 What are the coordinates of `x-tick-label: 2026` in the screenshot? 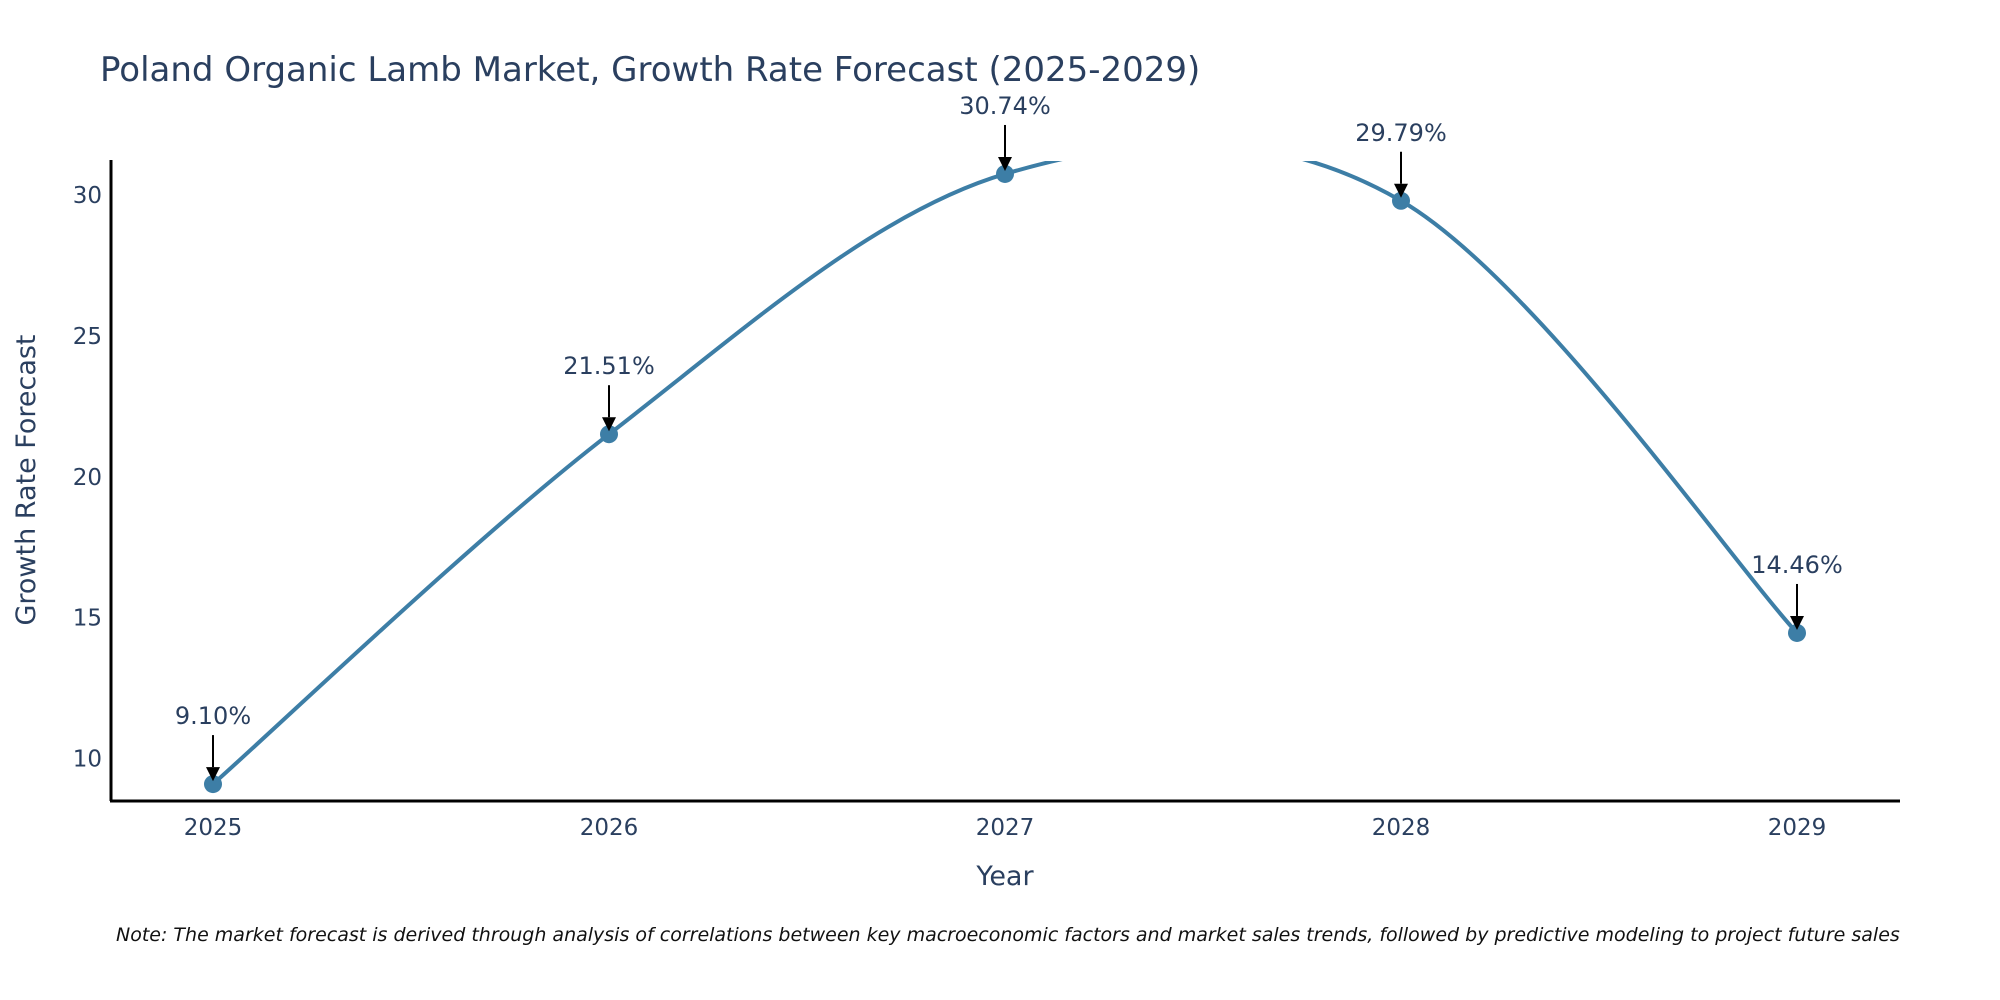 It's located at (609, 828).